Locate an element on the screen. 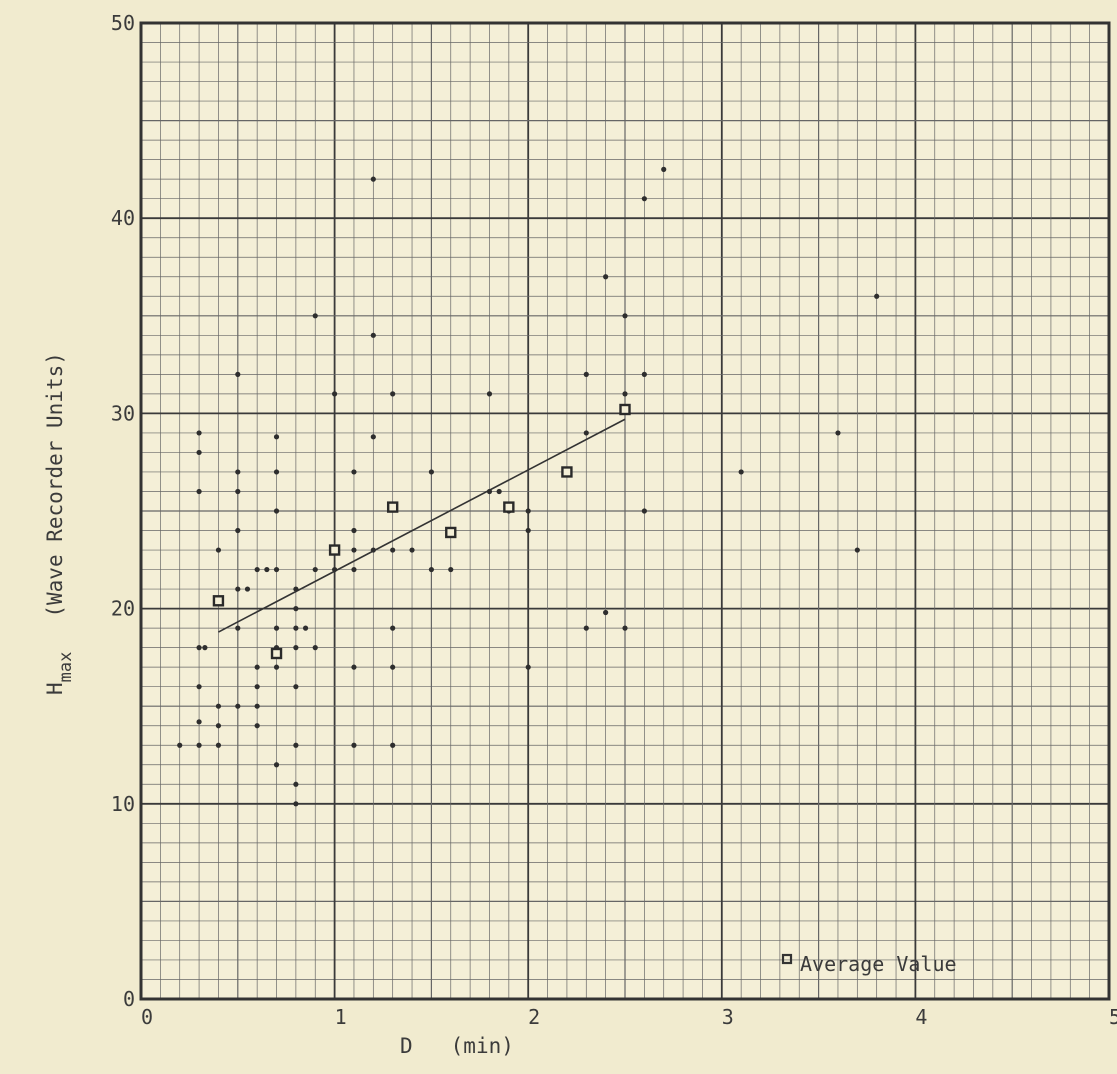 Image resolution: width=1117 pixels, height=1074 pixels. y-axis-title: Hmax (Wave Recorder Units) is located at coordinates (59, 523).